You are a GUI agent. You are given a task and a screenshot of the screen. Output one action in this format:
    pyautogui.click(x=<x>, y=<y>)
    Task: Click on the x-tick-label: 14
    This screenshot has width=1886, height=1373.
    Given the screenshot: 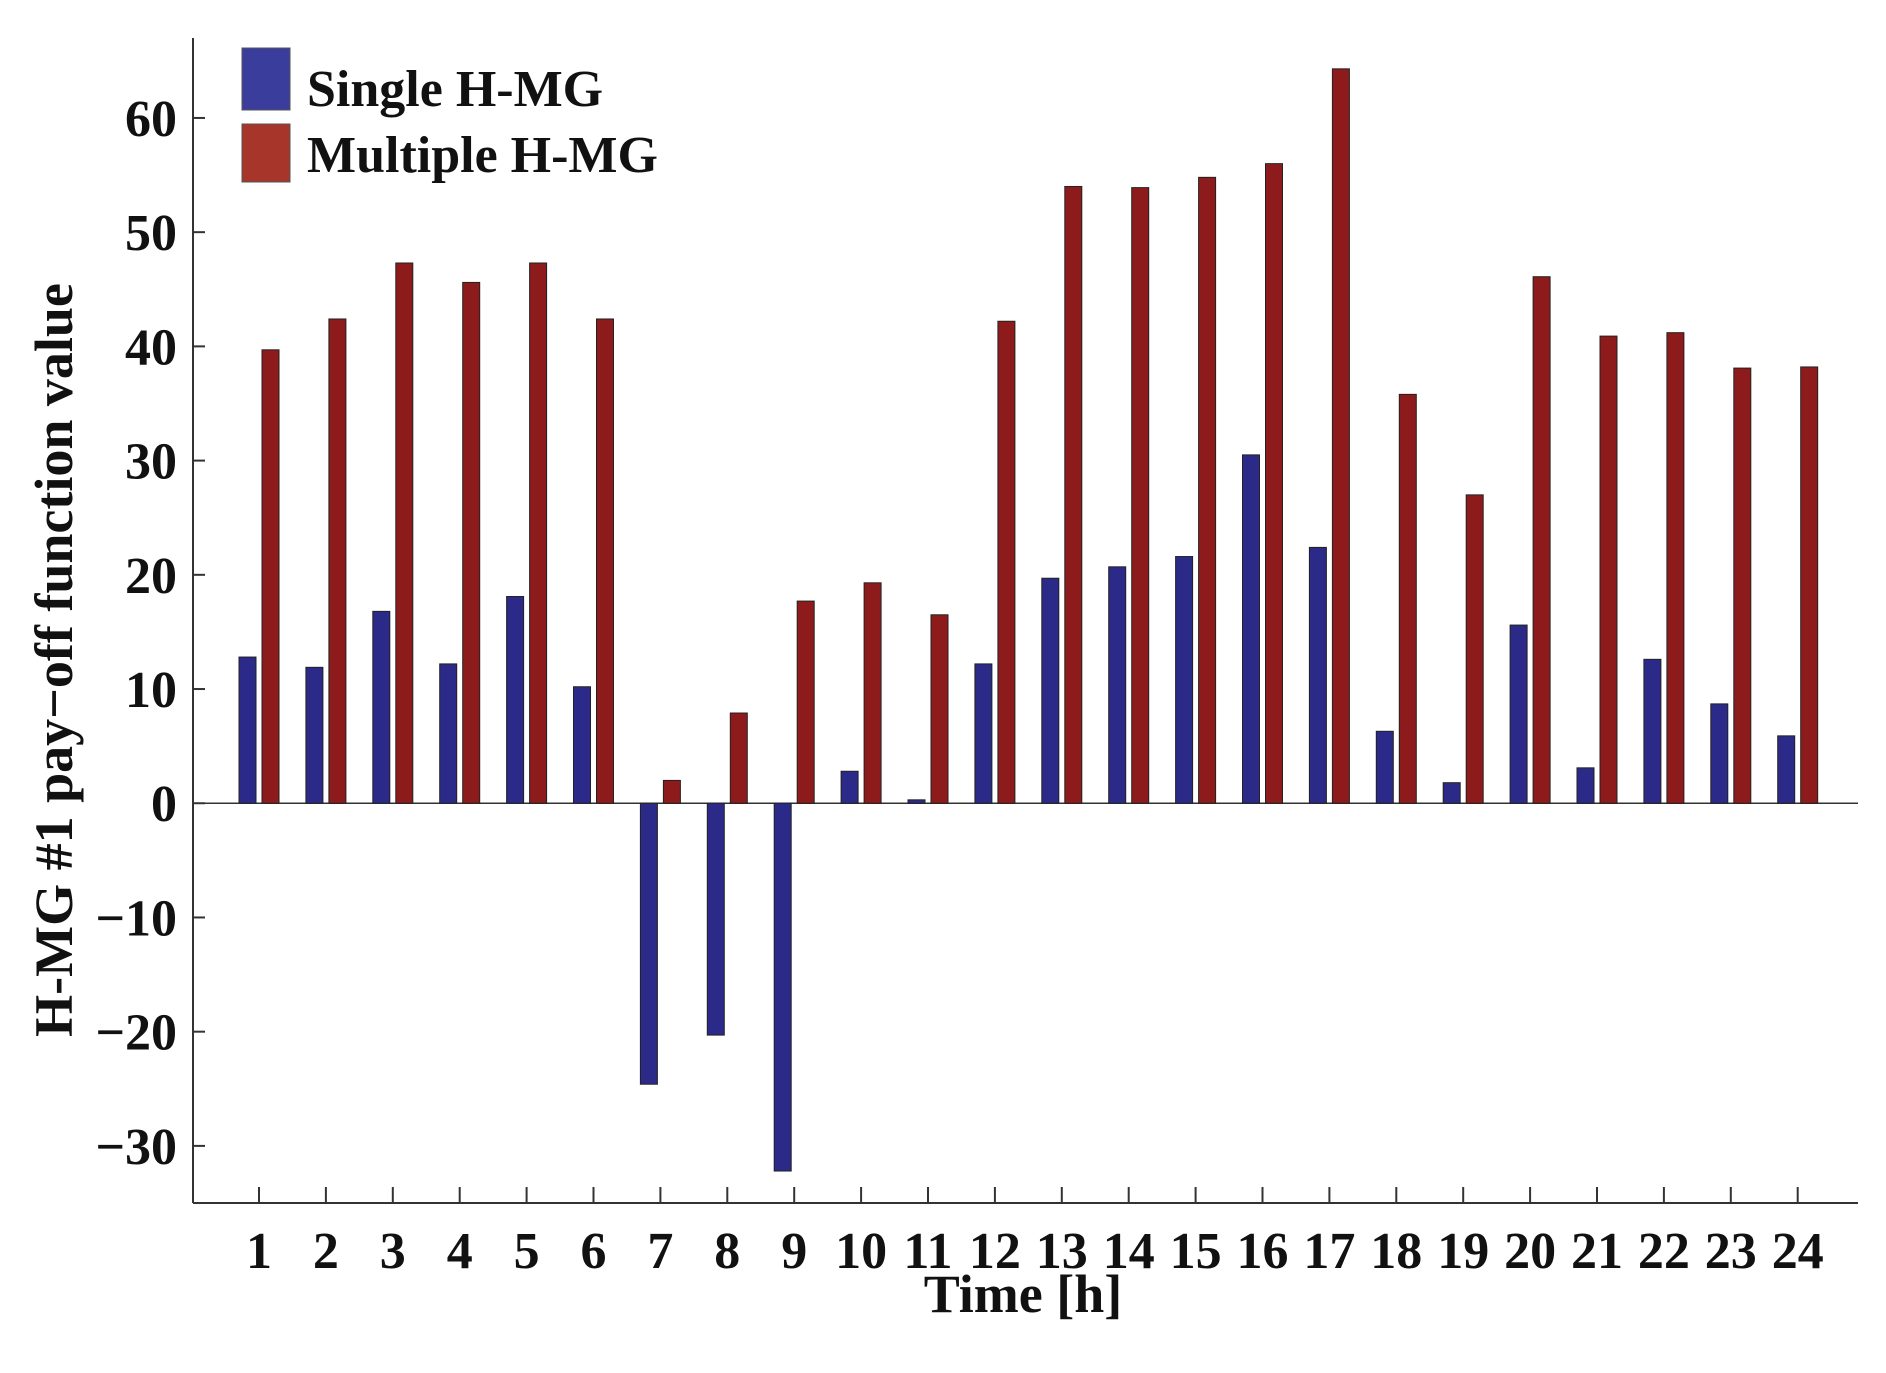 What is the action you would take?
    pyautogui.click(x=1129, y=1251)
    